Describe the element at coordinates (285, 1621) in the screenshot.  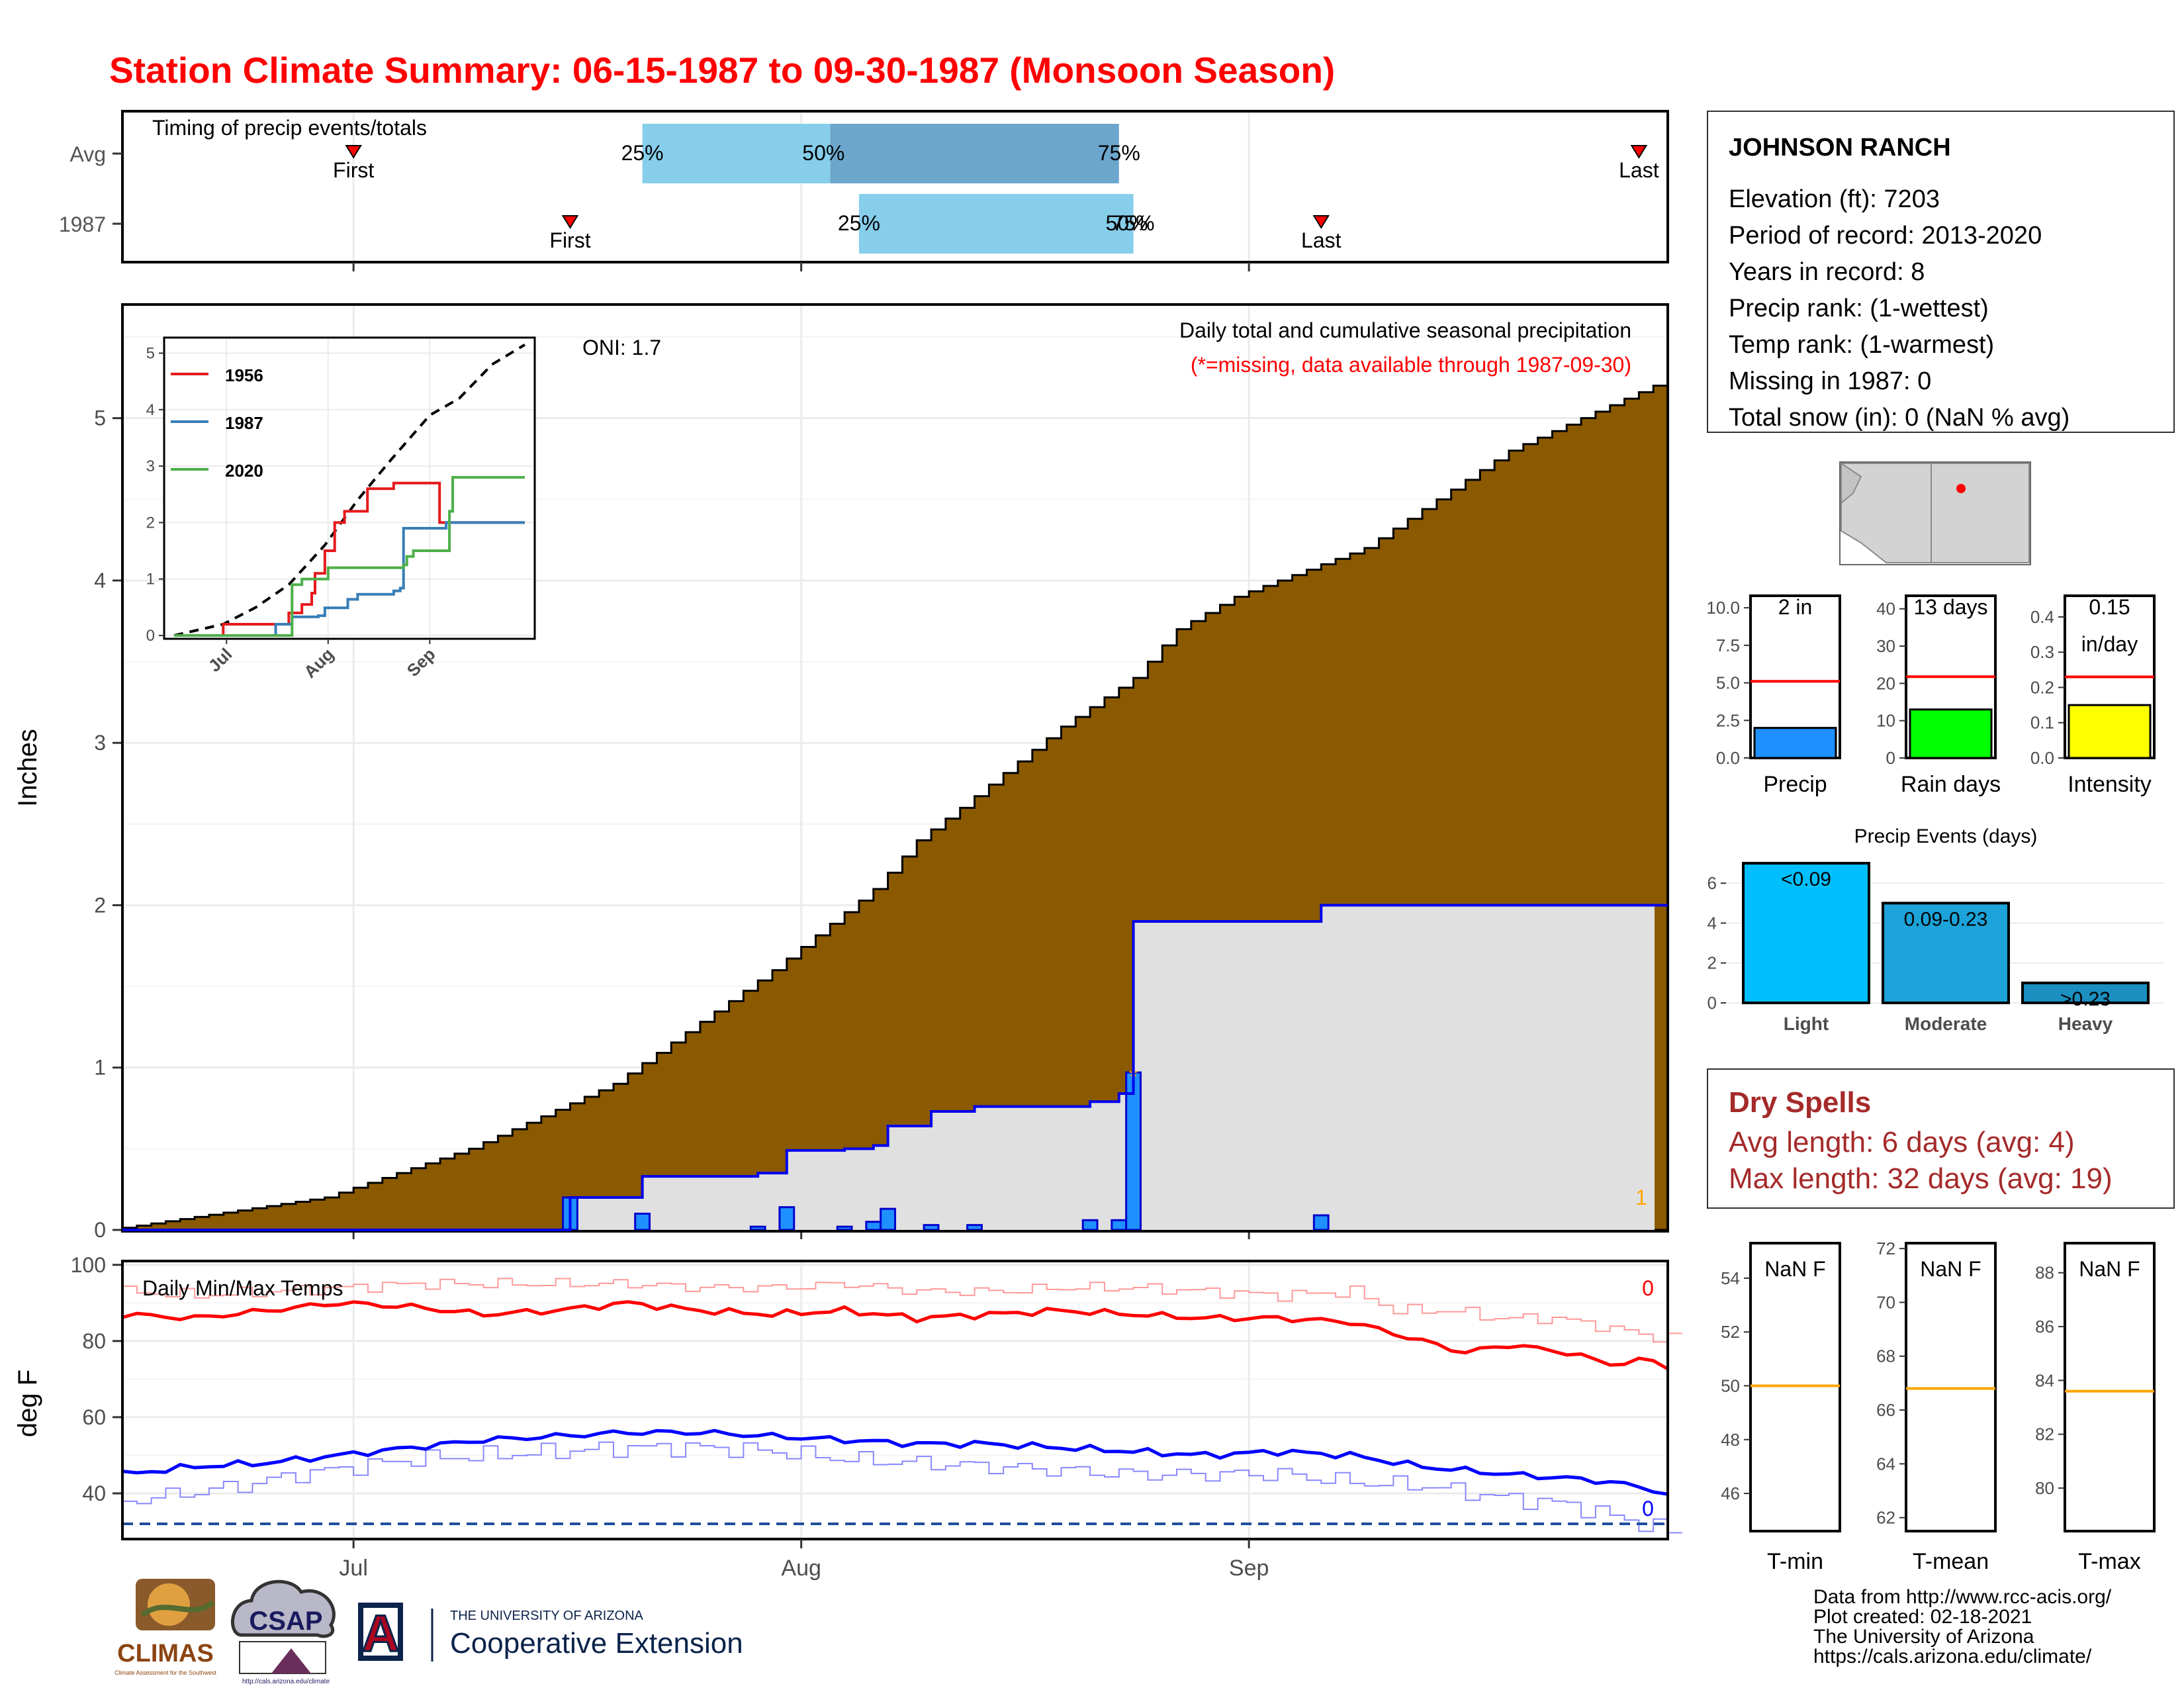
I see `csap-logo-text: CSAP` at that location.